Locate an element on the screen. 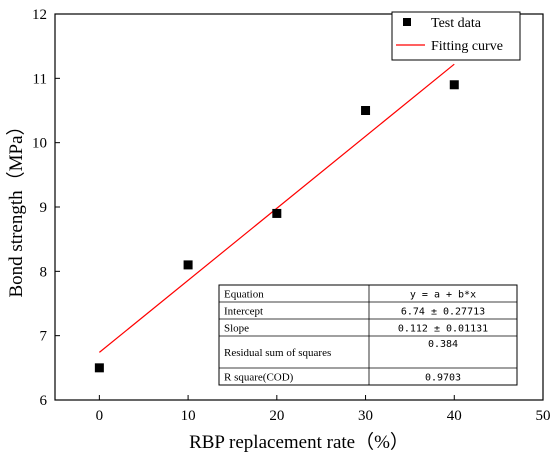  y-tick-label: 9 is located at coordinates (44, 208).